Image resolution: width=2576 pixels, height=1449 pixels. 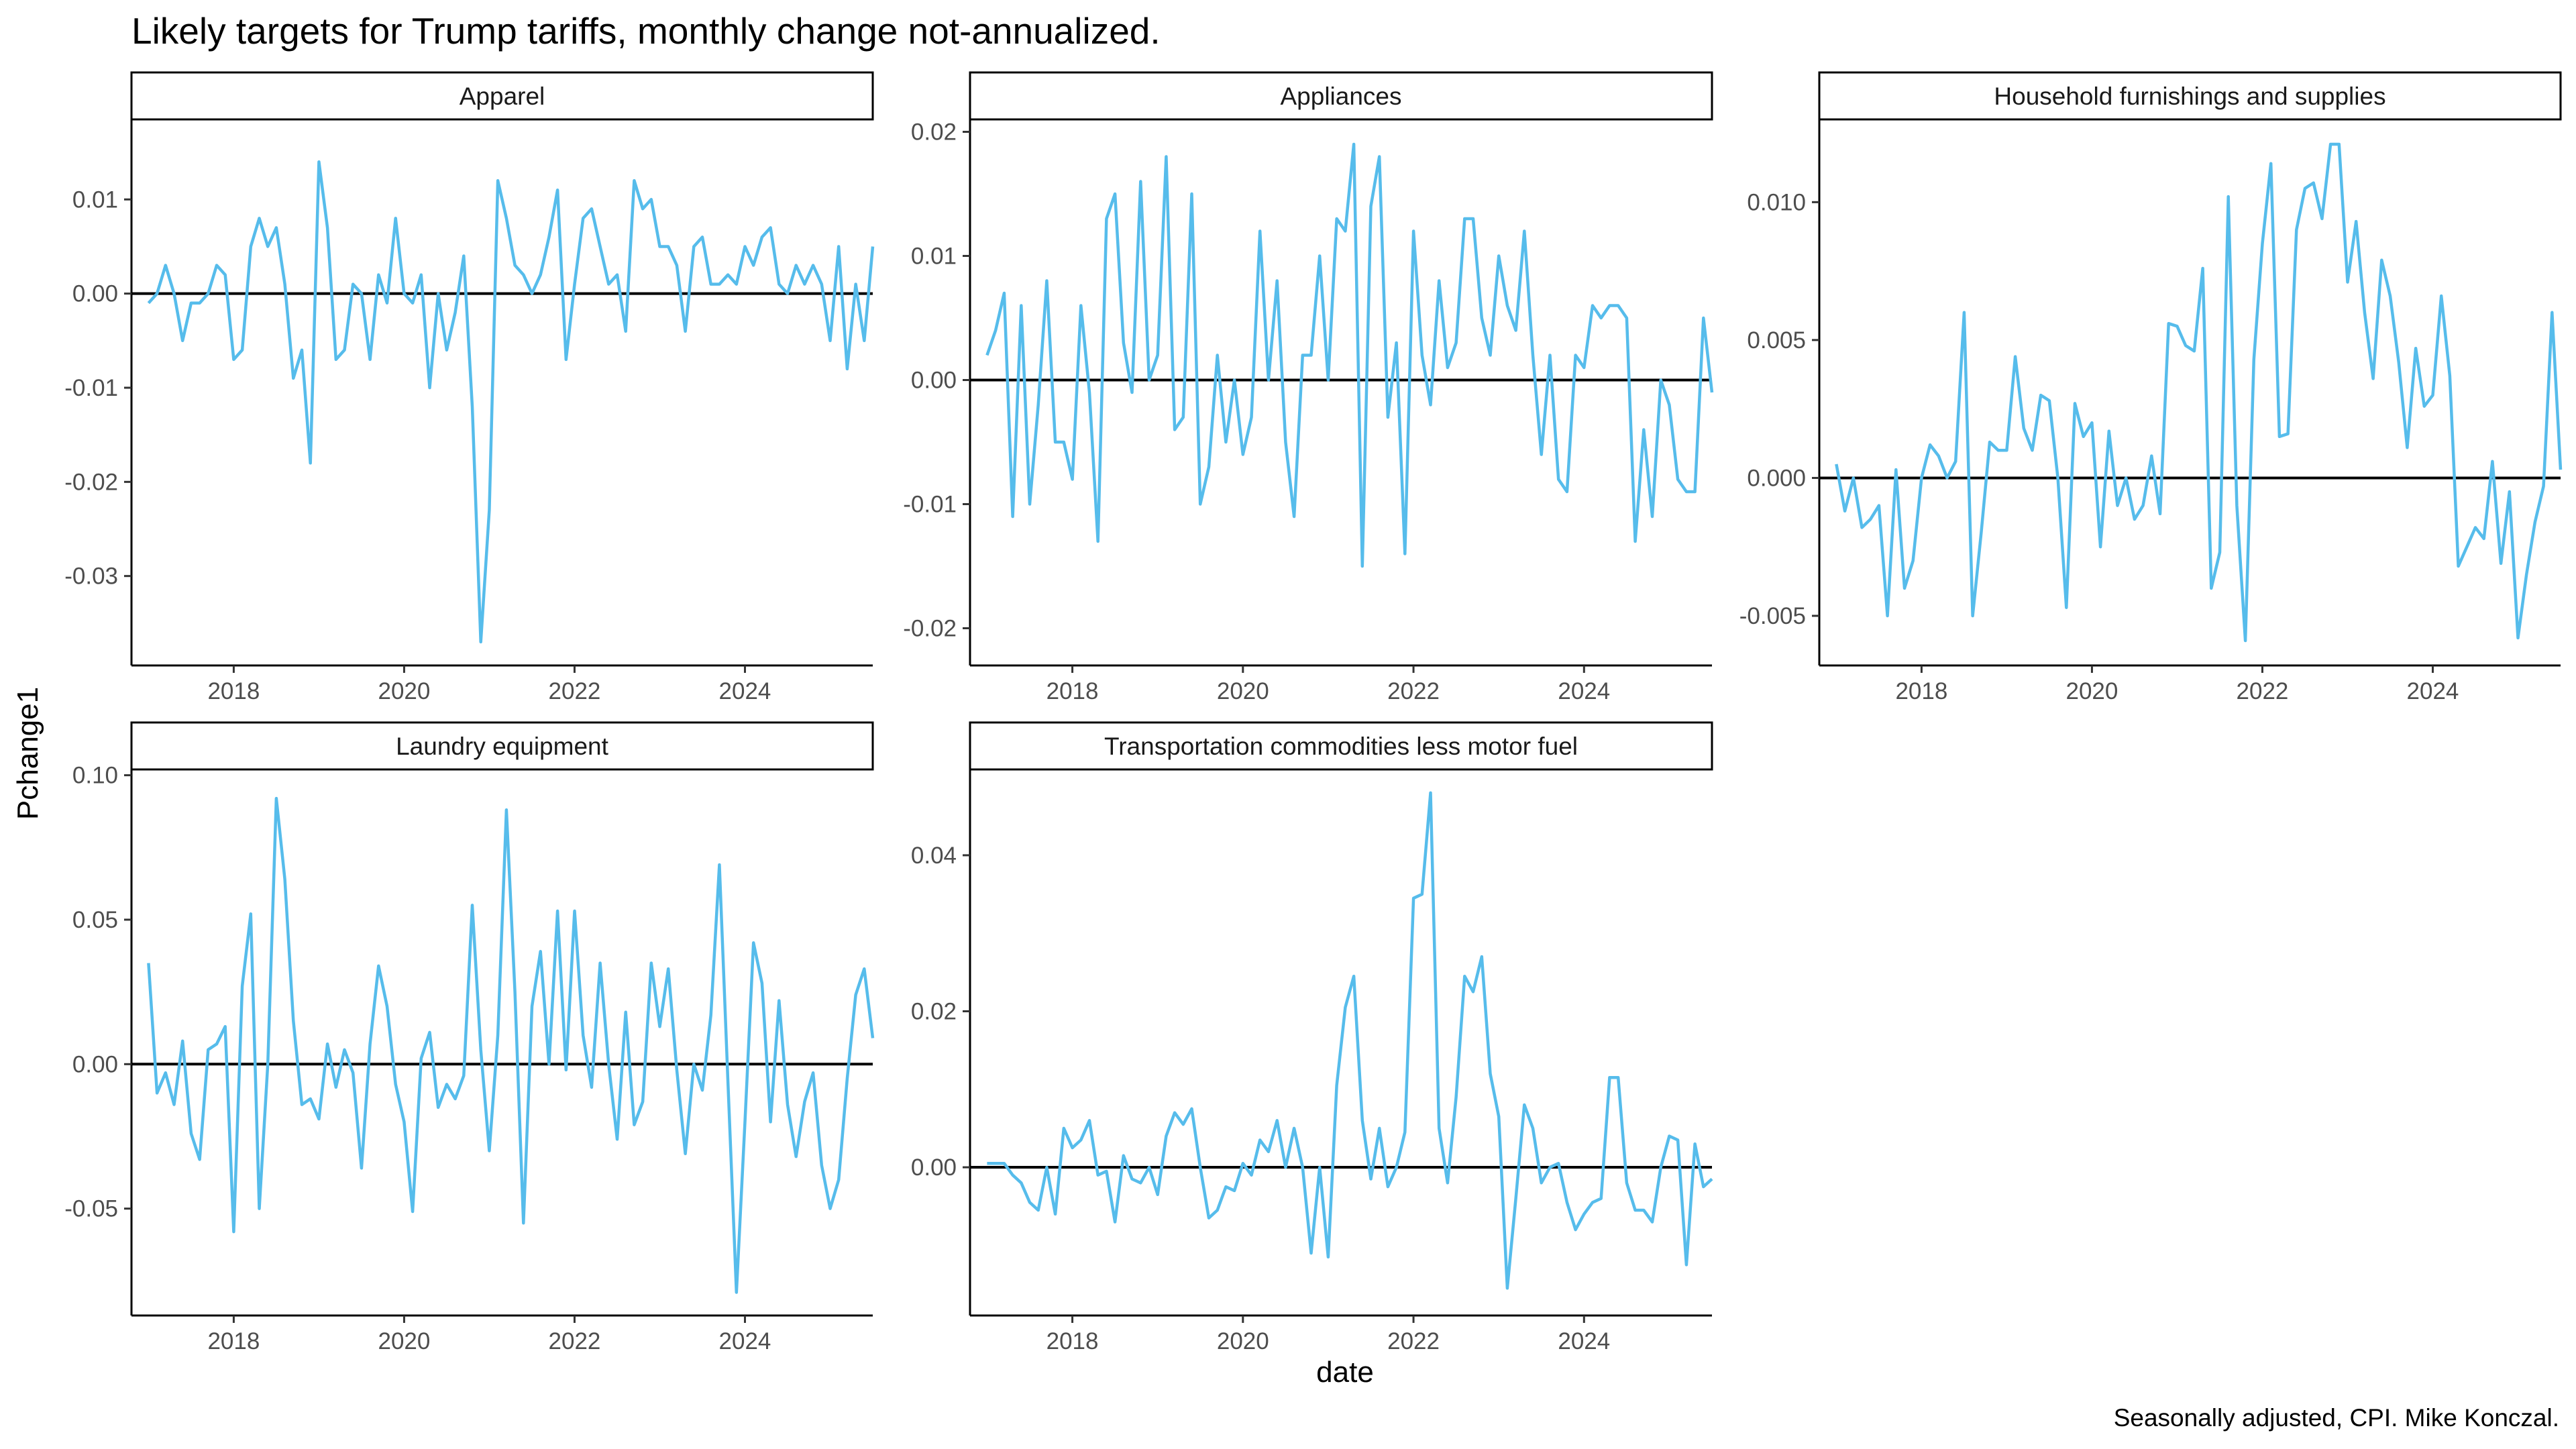 I want to click on facet-strip-label: Appliances, so click(x=1340, y=96).